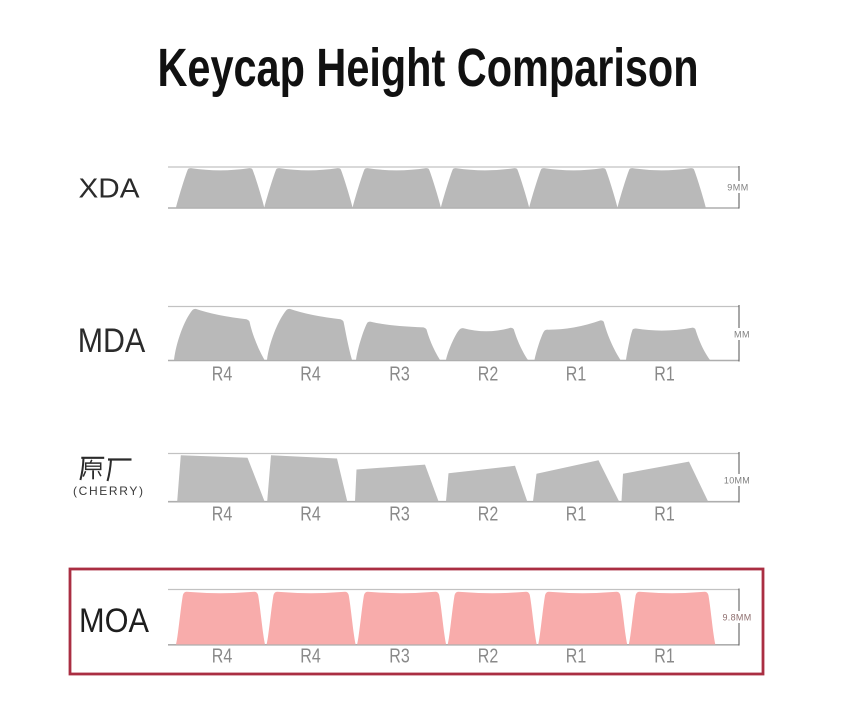 The height and width of the screenshot is (706, 853). I want to click on svg-text: XDA, so click(109, 188).